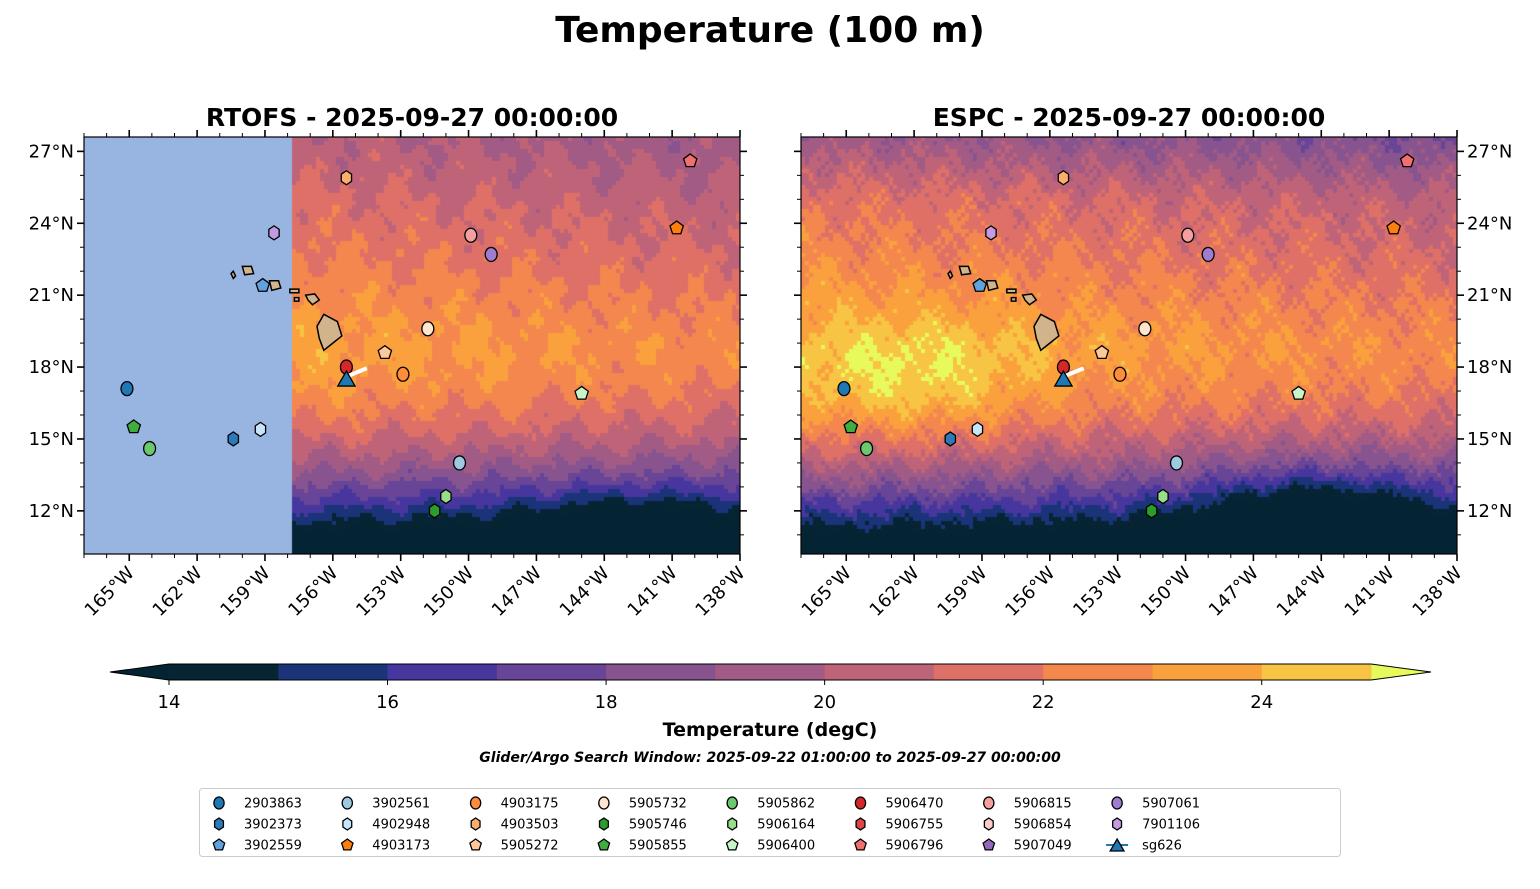 Image resolution: width=1540 pixels, height=889 pixels. What do you see at coordinates (51, 511) in the screenshot?
I see `lat-tick-label: 12°N` at bounding box center [51, 511].